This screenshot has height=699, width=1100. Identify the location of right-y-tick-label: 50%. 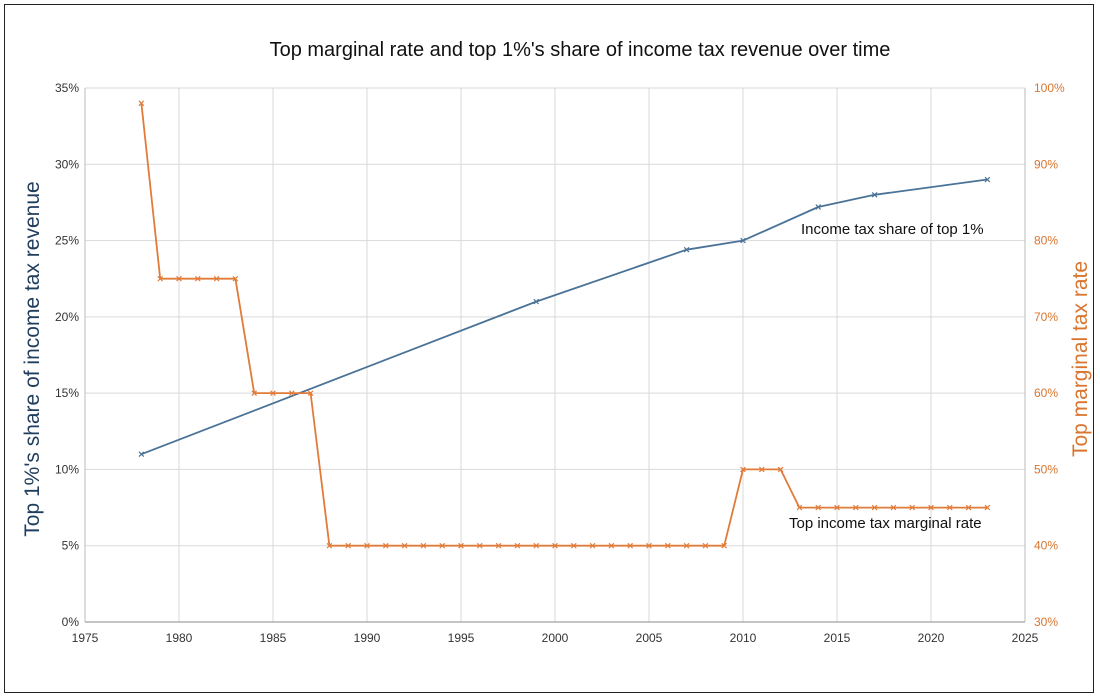
(1046, 469).